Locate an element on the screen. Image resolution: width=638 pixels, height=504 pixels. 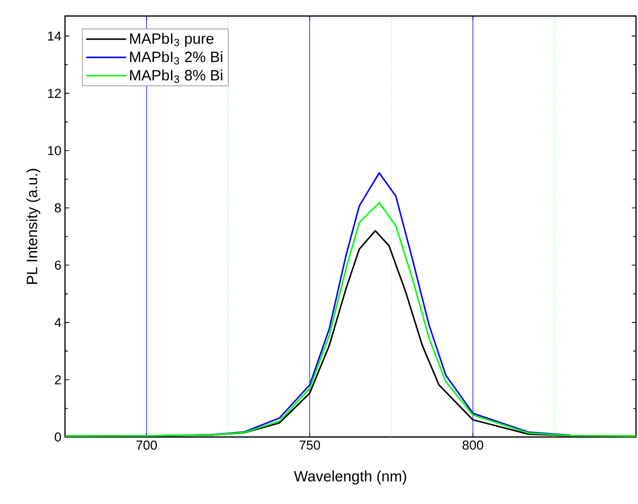
x-tick-label: 700 is located at coordinates (146, 445).